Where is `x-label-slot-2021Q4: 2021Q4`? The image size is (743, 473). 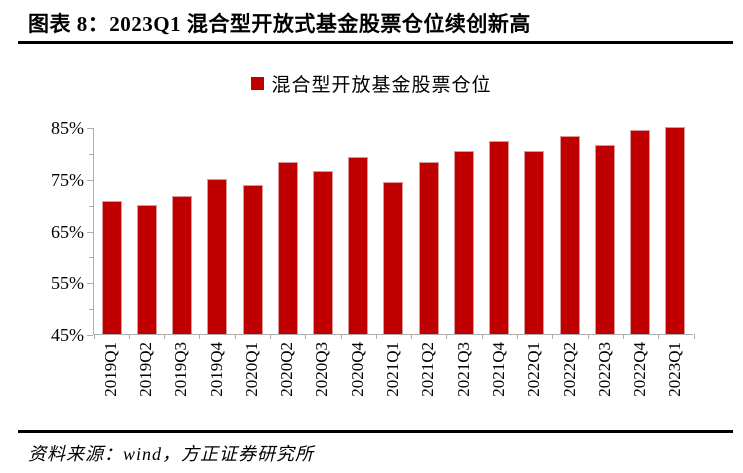
x-label-slot-2021Q4: 2021Q4 is located at coordinates (498, 384).